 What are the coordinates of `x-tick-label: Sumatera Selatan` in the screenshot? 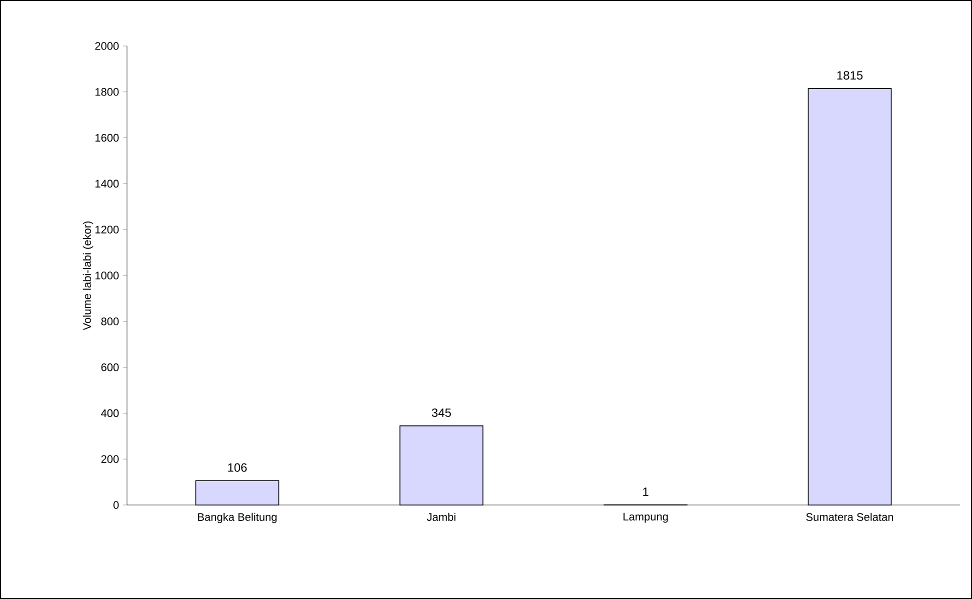 It's located at (850, 516).